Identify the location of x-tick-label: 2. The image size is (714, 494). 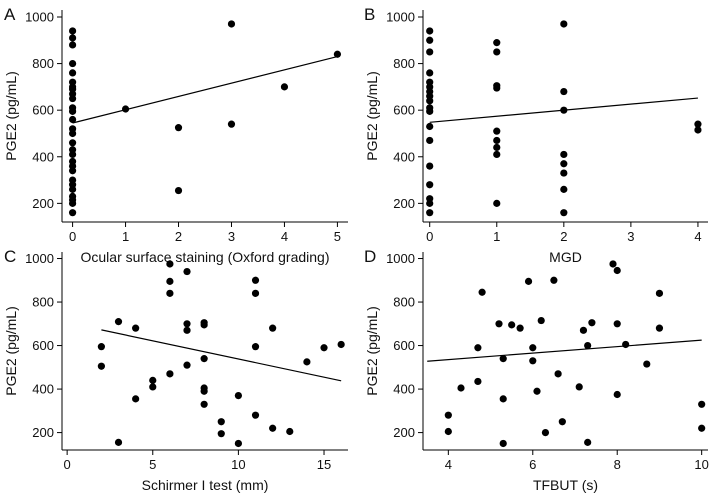
(563, 236).